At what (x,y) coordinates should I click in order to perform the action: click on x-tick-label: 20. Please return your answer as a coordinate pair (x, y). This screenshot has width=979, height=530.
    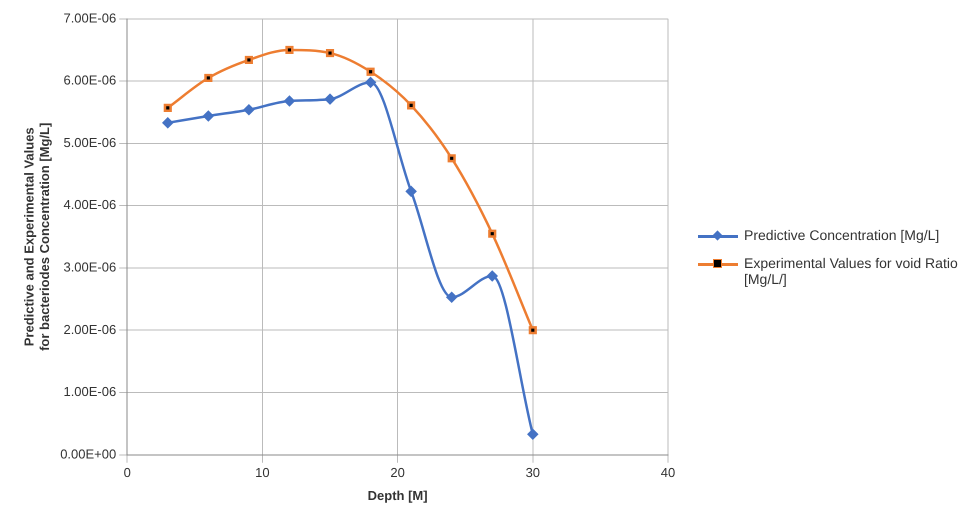
    Looking at the image, I should click on (397, 472).